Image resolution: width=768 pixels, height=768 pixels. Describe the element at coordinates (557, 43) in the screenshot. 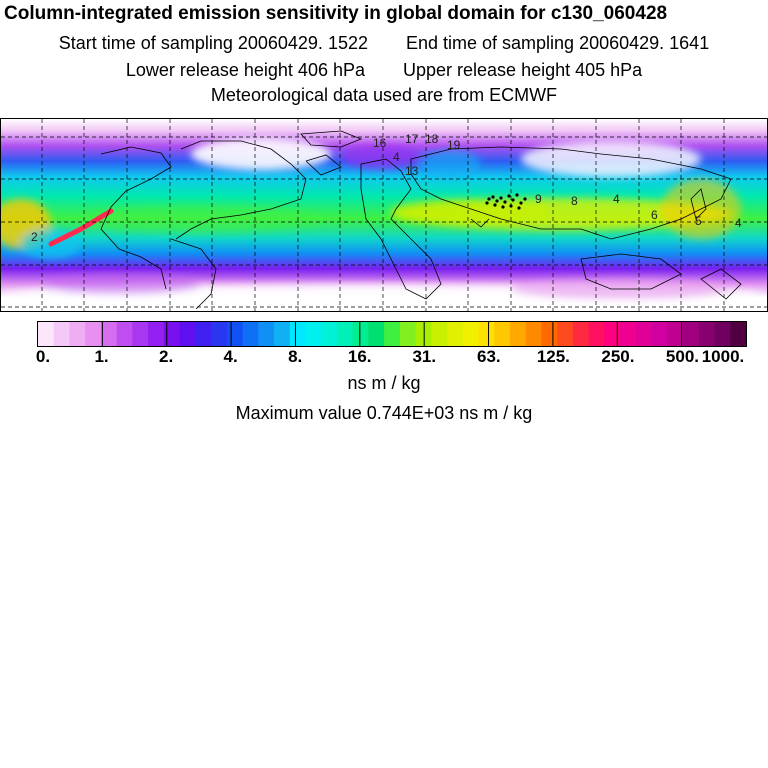

I see `end-time-label: End time of sampling 20060429. 1641` at that location.